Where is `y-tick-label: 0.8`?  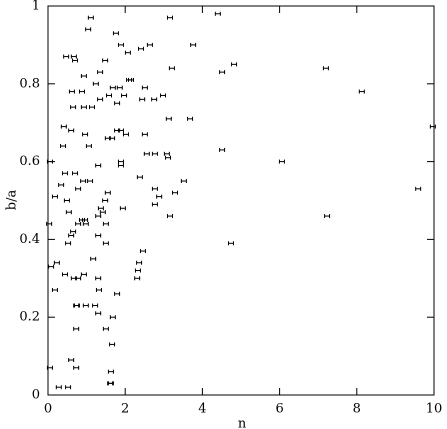 y-tick-label: 0.8 is located at coordinates (29, 83).